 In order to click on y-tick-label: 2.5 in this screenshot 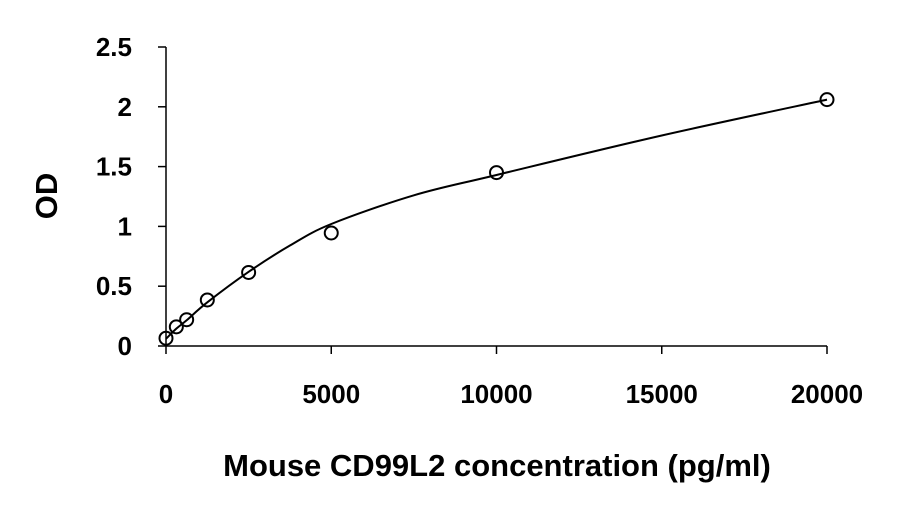, I will do `click(114, 47)`.